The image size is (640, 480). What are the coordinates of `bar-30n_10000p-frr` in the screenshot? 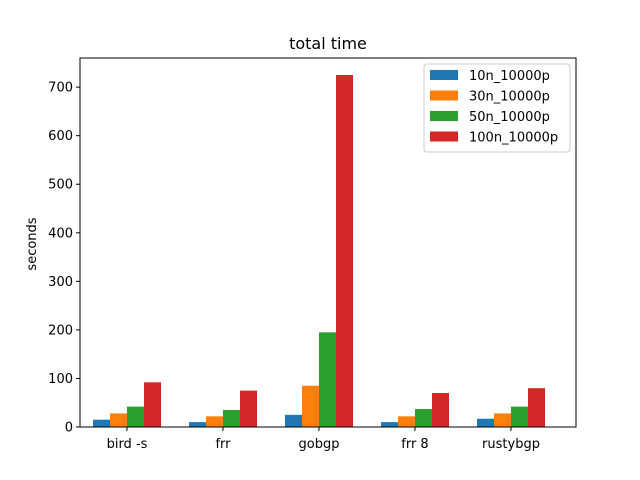 It's located at (214, 421).